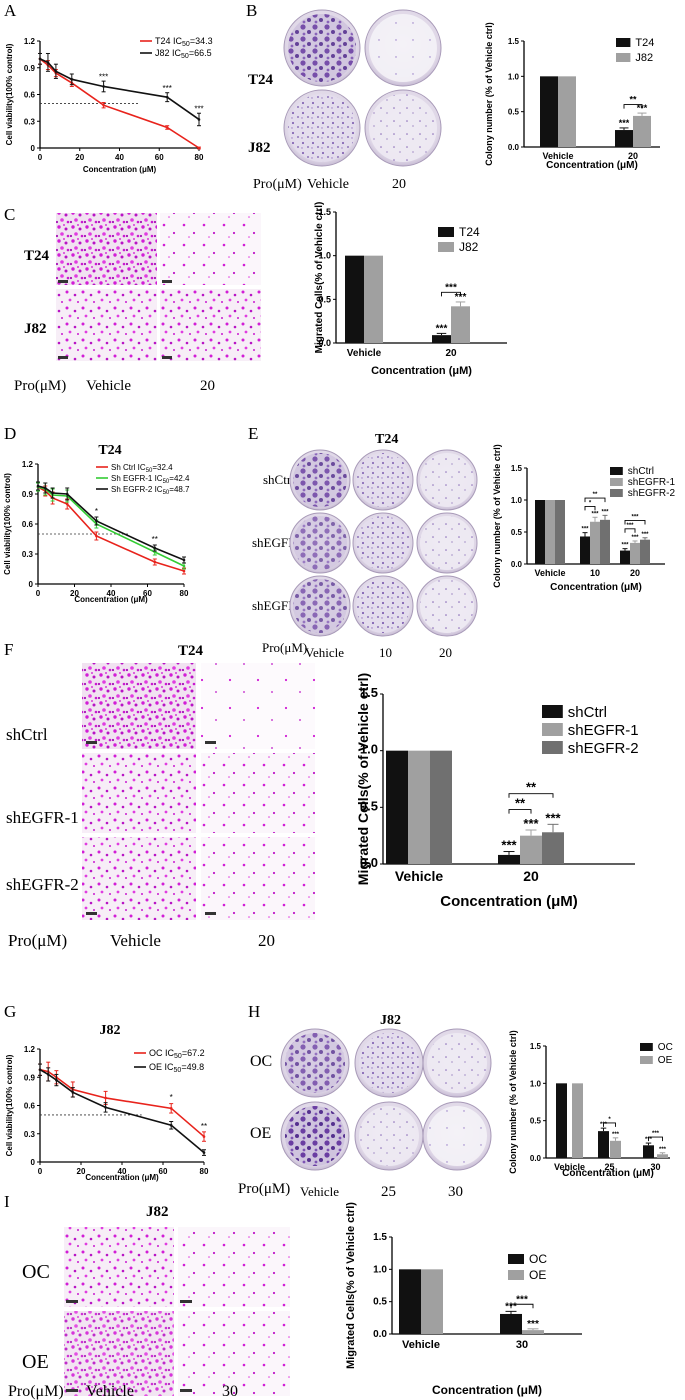  I want to click on legend-subscript: 50, so click(149, 471).